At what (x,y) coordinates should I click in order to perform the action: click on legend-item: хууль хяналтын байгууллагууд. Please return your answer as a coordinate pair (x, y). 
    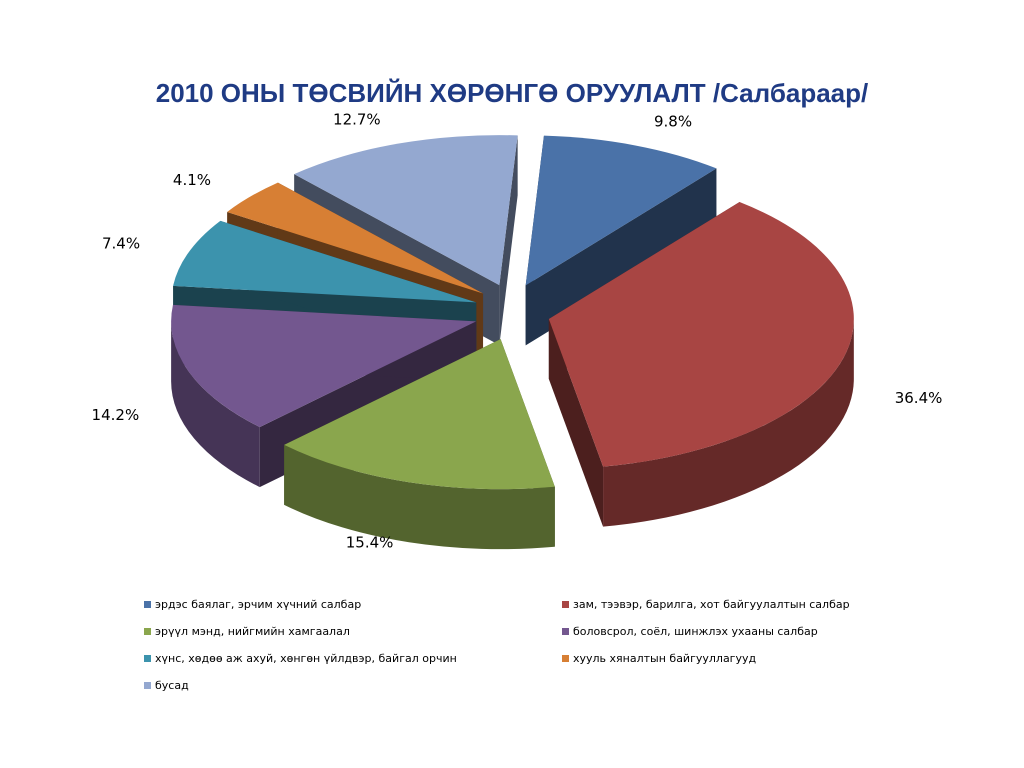
    Looking at the image, I should click on (659, 658).